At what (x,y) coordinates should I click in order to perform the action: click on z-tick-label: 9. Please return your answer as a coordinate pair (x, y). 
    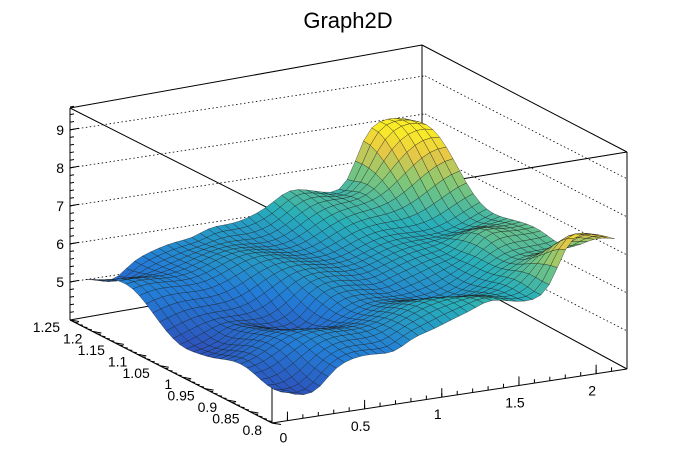
    Looking at the image, I should click on (60, 130).